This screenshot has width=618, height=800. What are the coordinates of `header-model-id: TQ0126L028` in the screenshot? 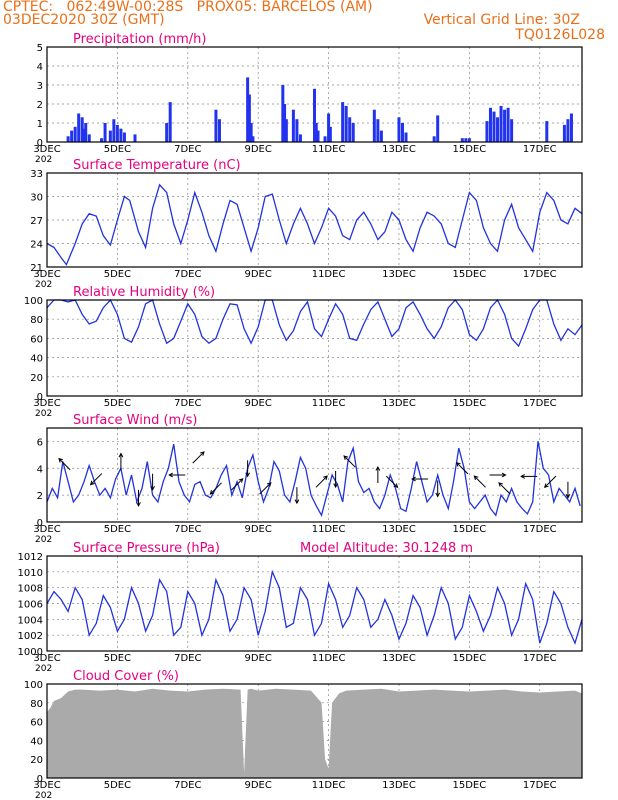 It's located at (560, 35).